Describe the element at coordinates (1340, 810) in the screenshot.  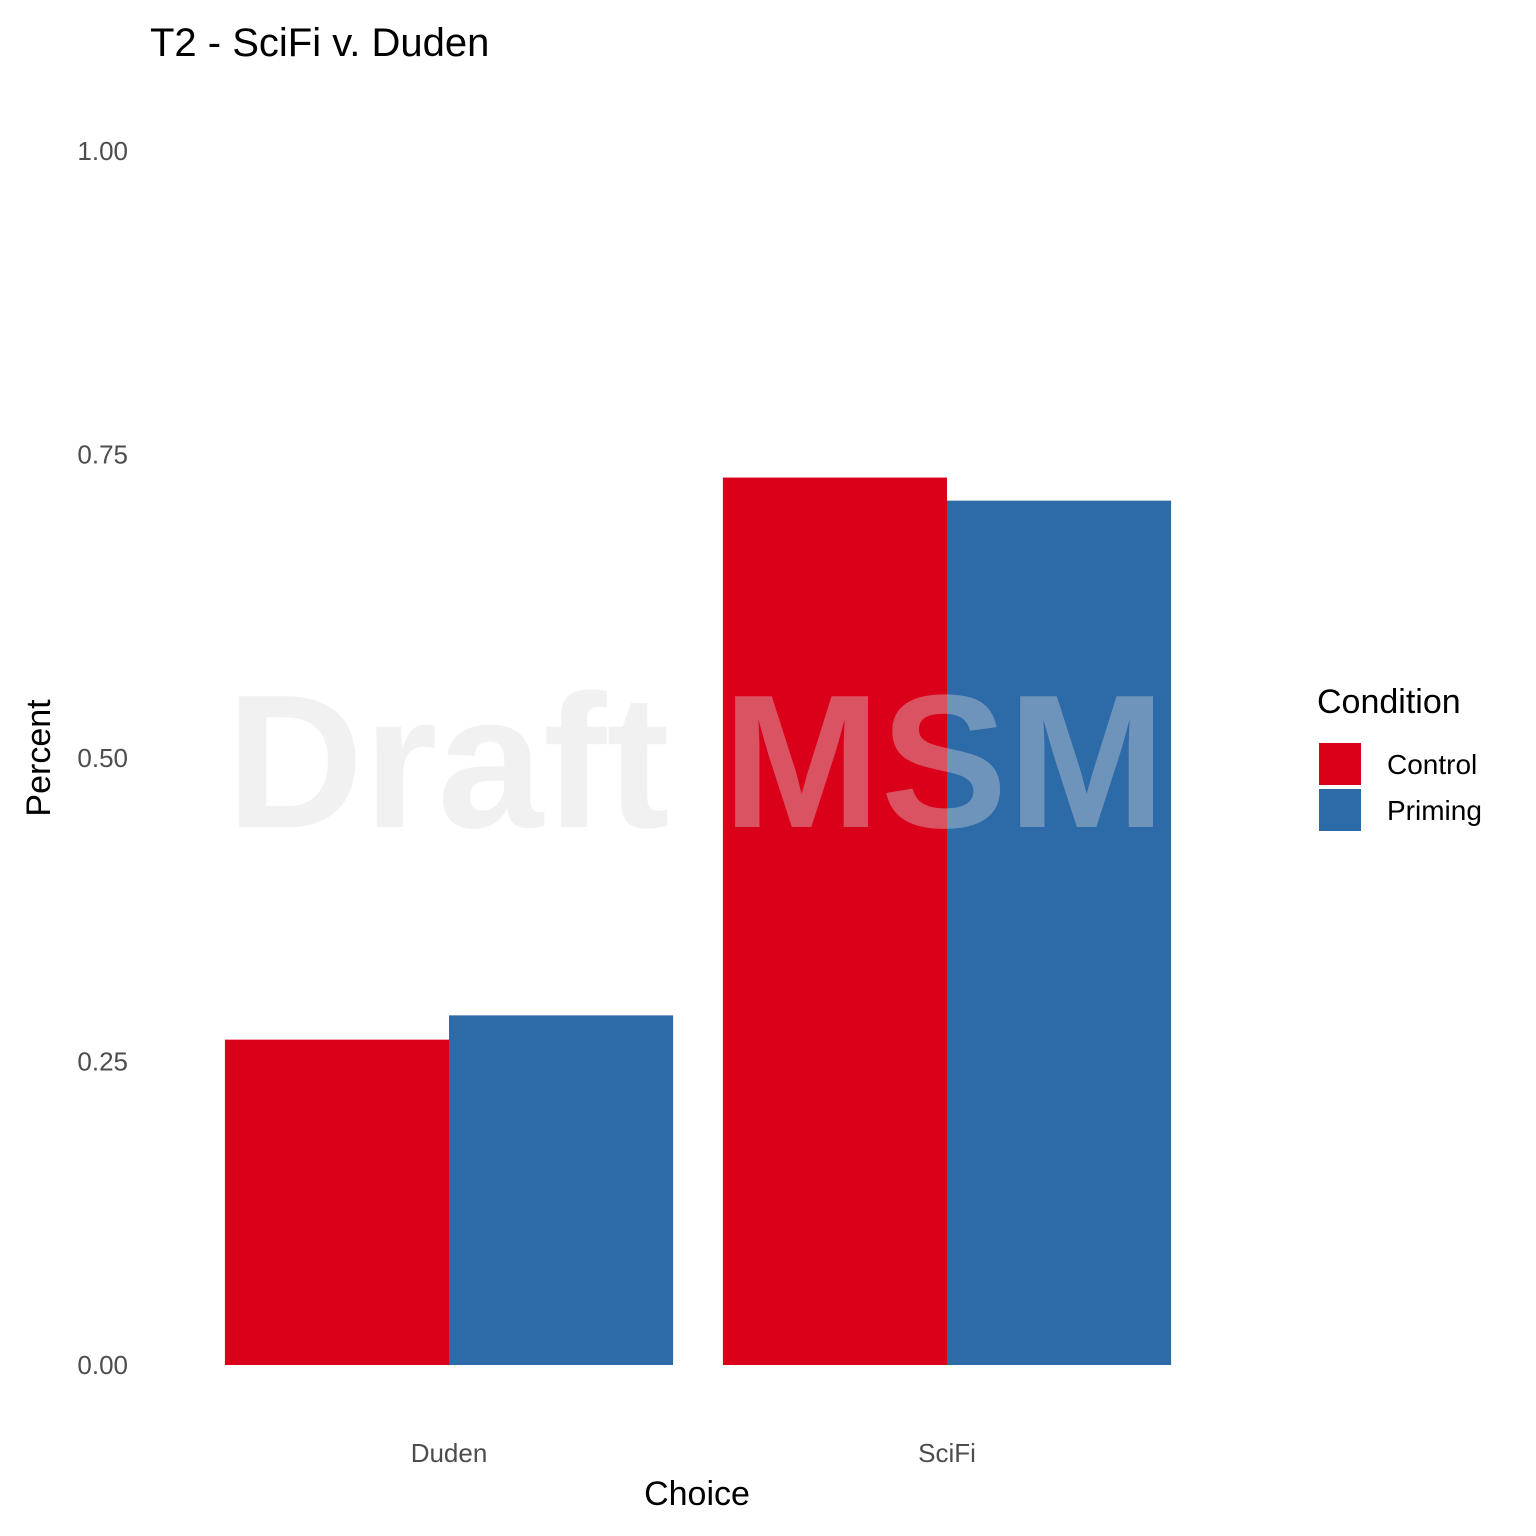
I see `legend-swatch-priming` at that location.